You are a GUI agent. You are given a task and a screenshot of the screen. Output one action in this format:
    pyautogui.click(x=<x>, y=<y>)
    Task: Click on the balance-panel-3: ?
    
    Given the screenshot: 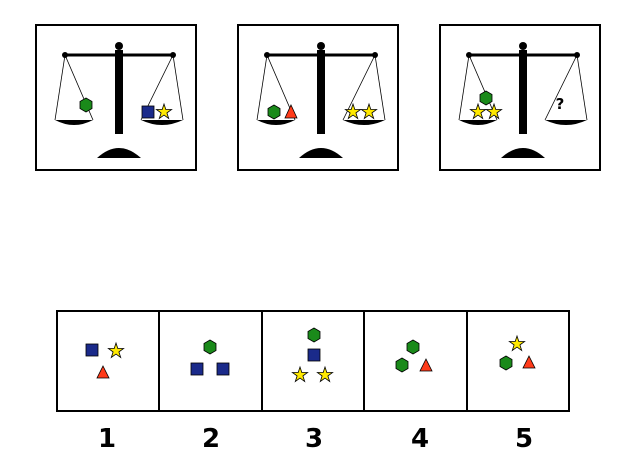 What is the action you would take?
    pyautogui.click(x=520, y=97)
    